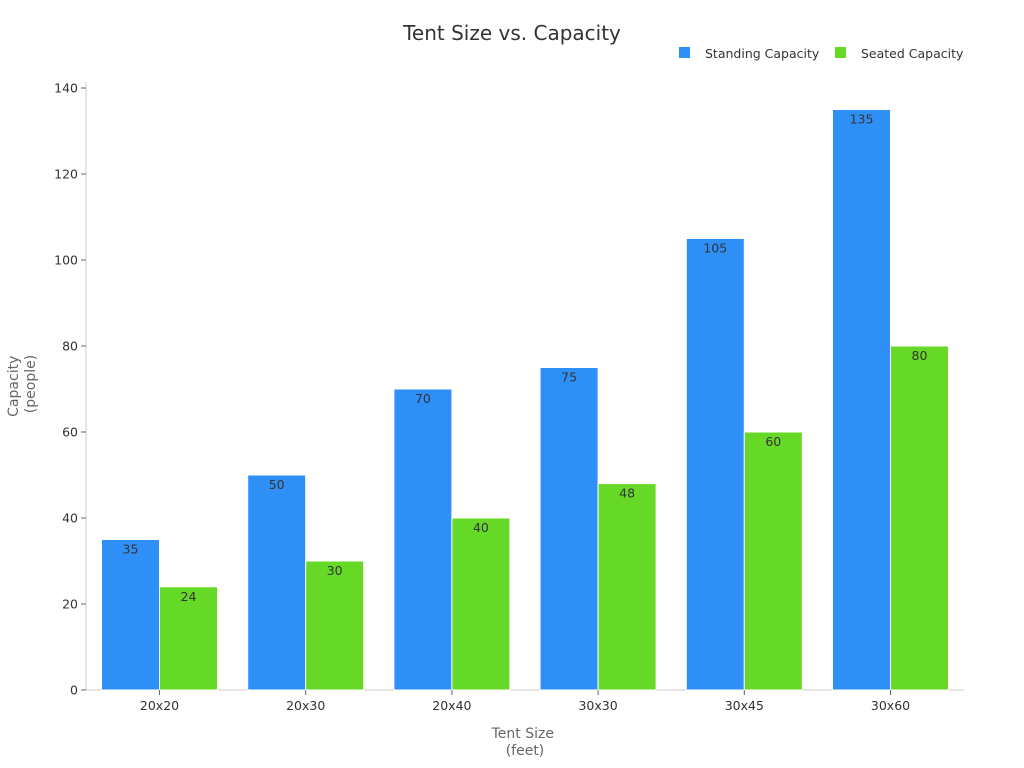 This screenshot has width=1024, height=768. What do you see at coordinates (569, 377) in the screenshot?
I see `data-label-standing-30x30: 75` at bounding box center [569, 377].